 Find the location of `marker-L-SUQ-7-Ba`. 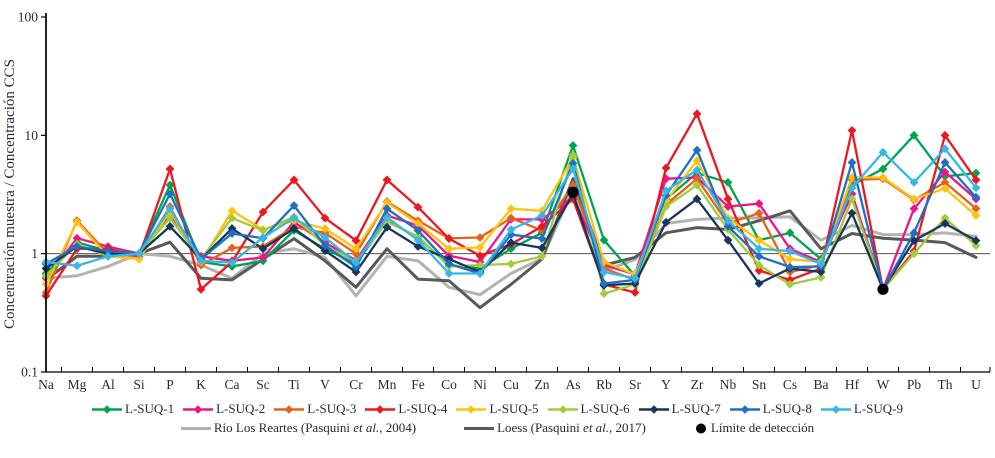

marker-L-SUQ-7-Ba is located at coordinates (821, 272).